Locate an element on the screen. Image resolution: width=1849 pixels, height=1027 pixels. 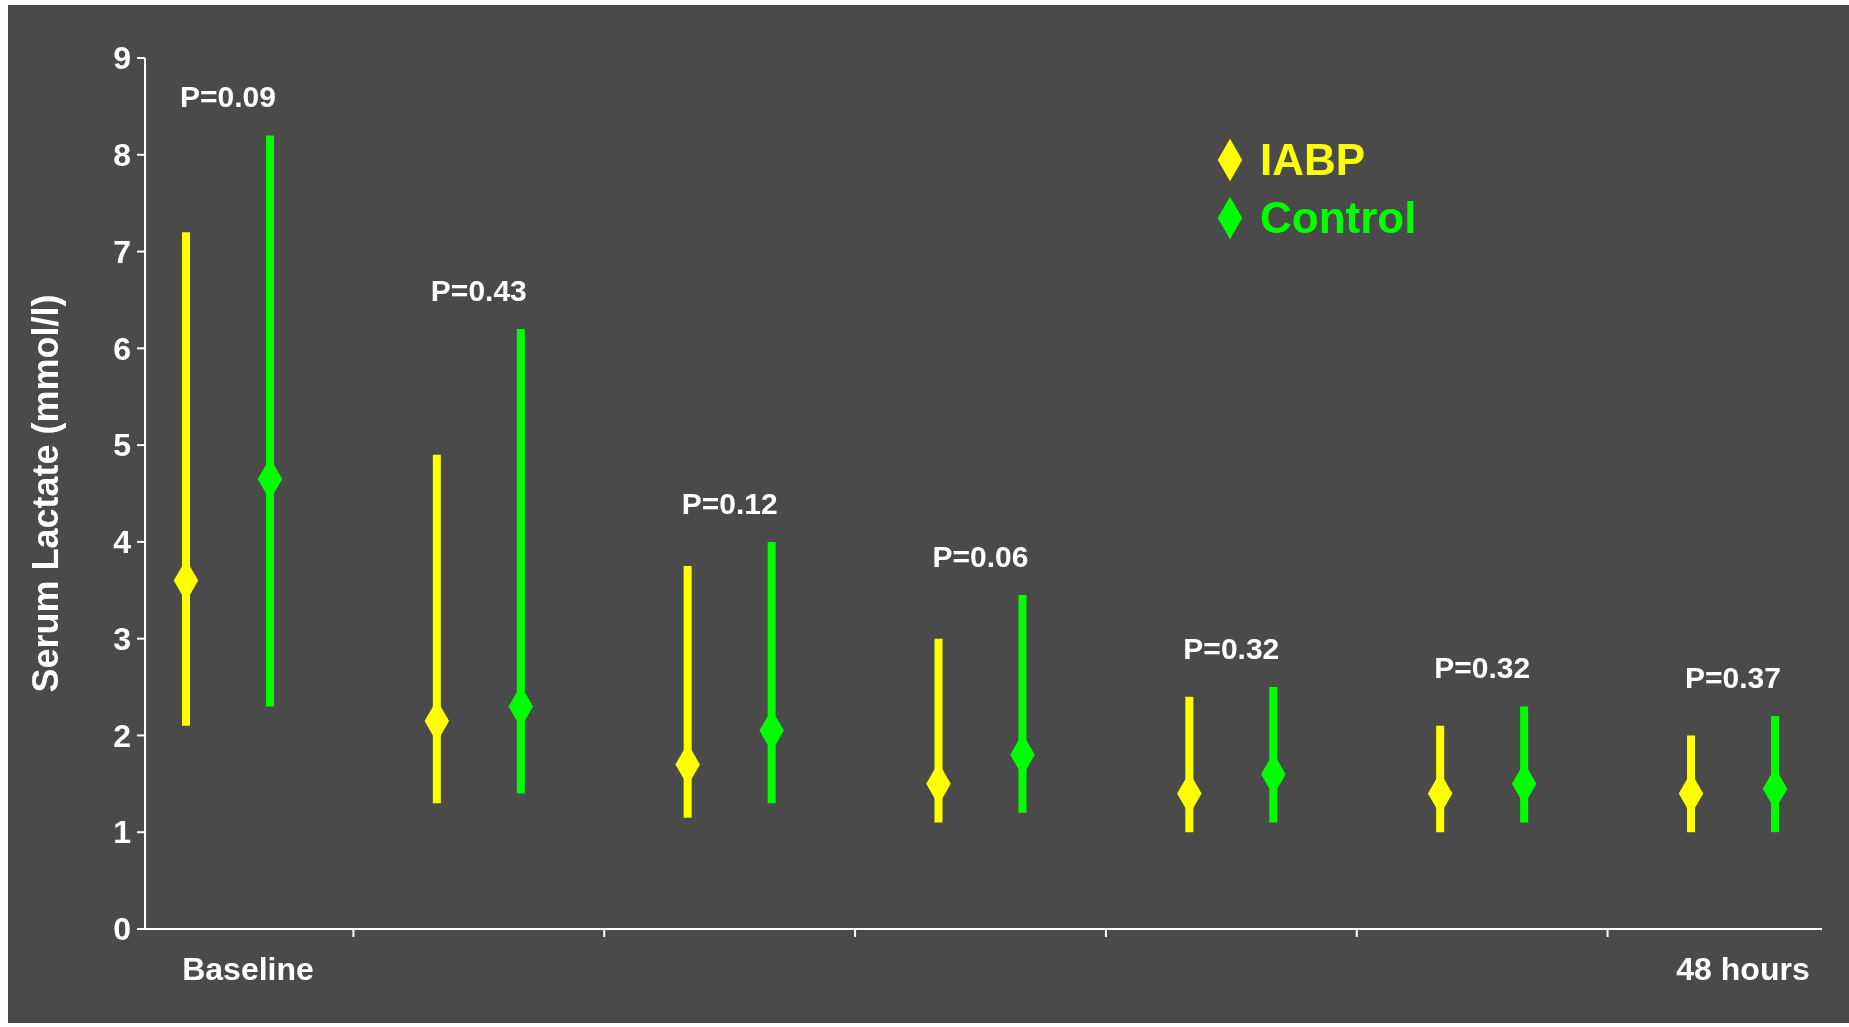
y-tick-label: 3 is located at coordinates (122, 638).